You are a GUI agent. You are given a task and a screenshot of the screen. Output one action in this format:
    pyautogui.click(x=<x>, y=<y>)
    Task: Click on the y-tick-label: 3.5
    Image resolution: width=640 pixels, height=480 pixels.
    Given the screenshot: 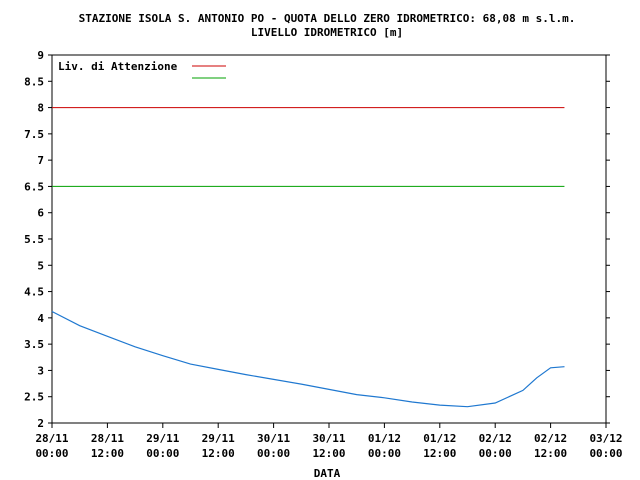 What is the action you would take?
    pyautogui.click(x=34, y=344)
    